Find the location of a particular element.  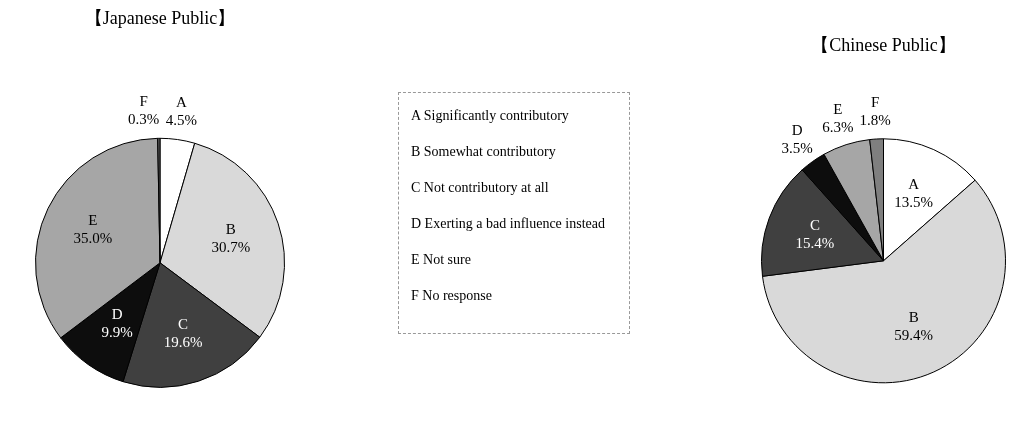

chart-title: 【Chinese Public】 is located at coordinates (883, 44).